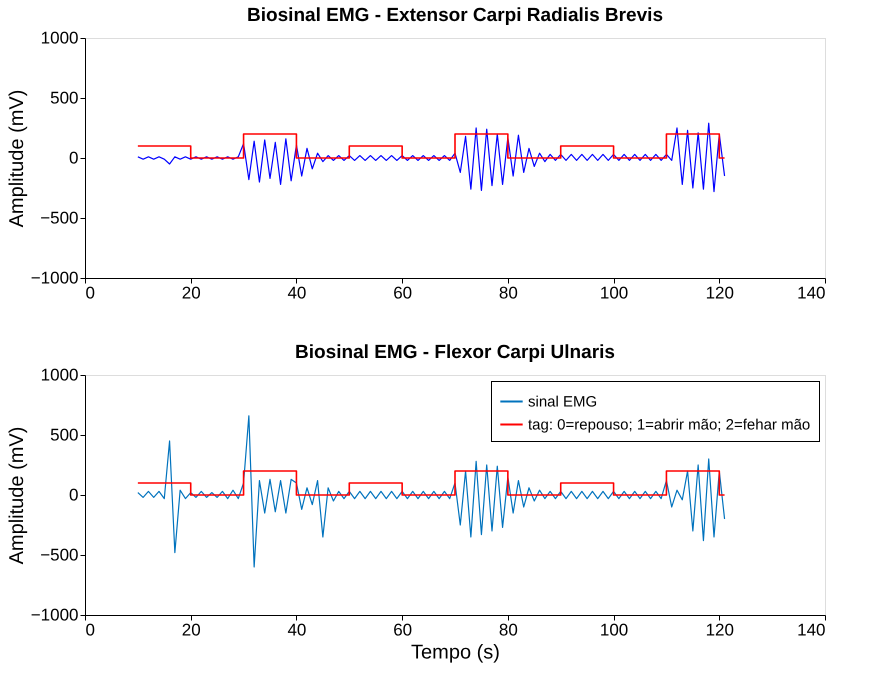 The width and height of the screenshot is (876, 697). I want to click on chart-title: Biosinal EMG - Flexor Carpi Ulnaris, so click(455, 352).